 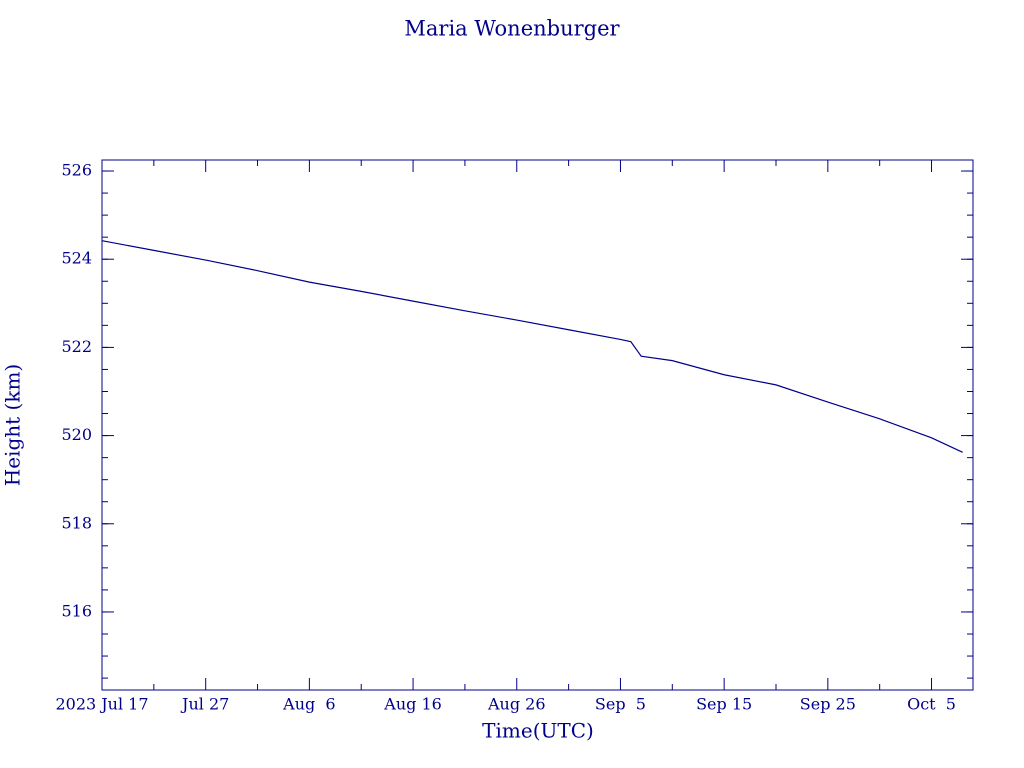 I want to click on x-tick-label: Oct 5, so click(x=931, y=704).